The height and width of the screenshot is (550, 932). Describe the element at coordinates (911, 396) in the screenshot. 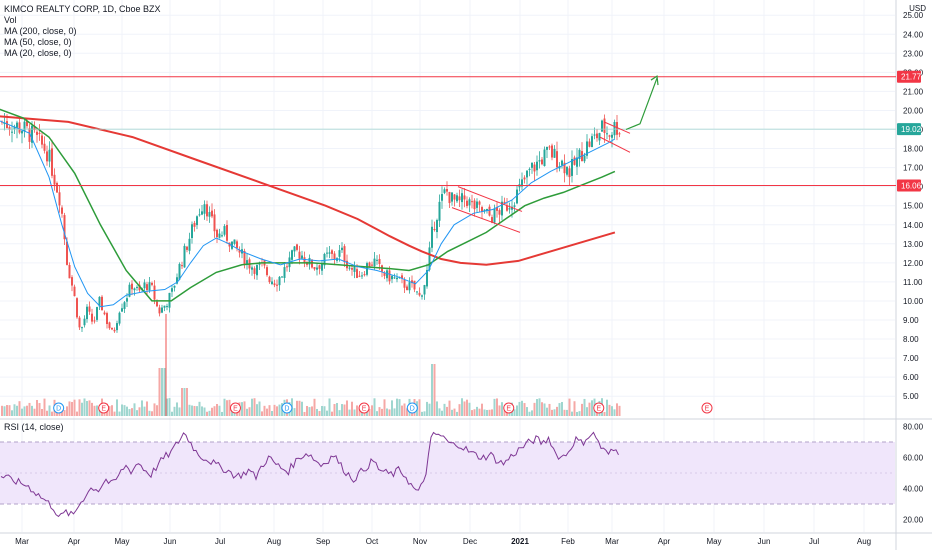

I see `price-tick-20: 5.00` at that location.